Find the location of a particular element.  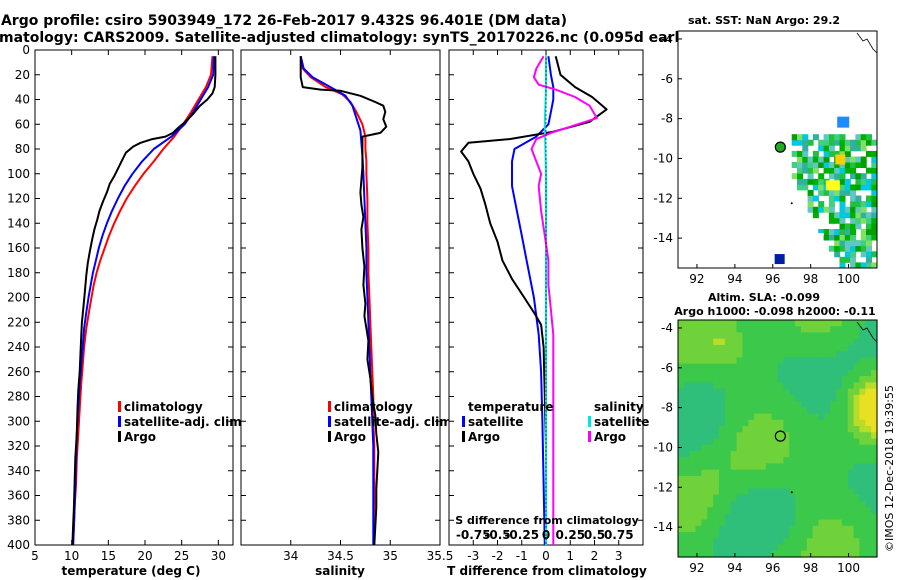

sst-map-argo-marker is located at coordinates (780, 147).